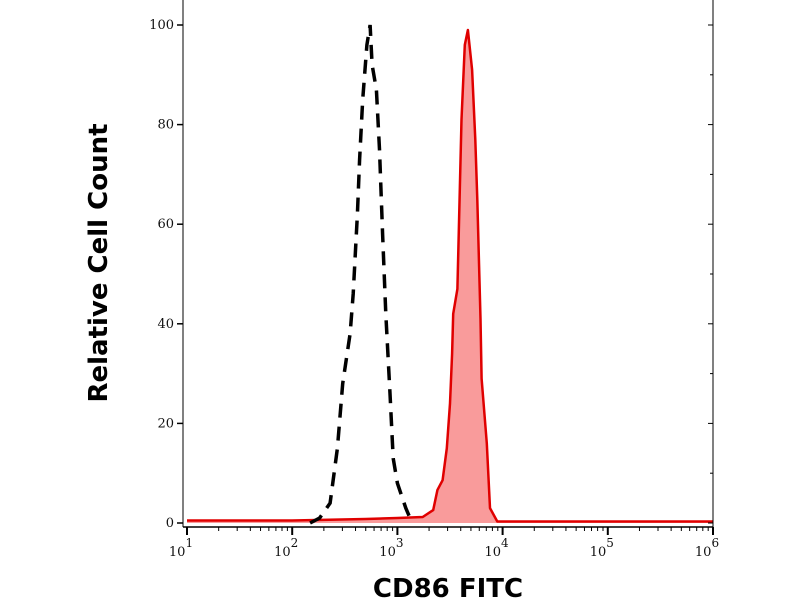  Describe the element at coordinates (189, 543) in the screenshot. I see `x-tick-exponent: 1` at that location.